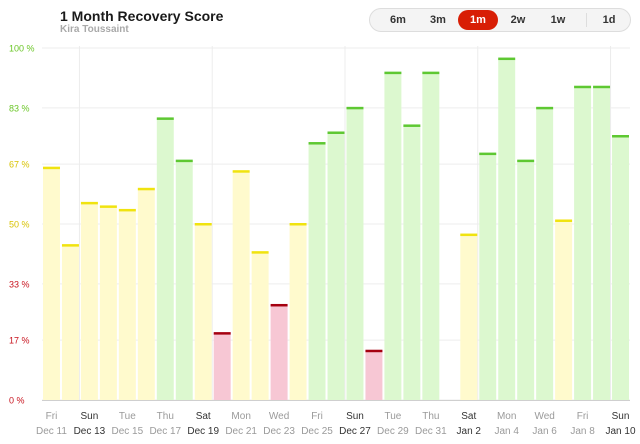 This screenshot has width=640, height=444. Describe the element at coordinates (469, 431) in the screenshot. I see `x-tick-date: Jan 2` at that location.